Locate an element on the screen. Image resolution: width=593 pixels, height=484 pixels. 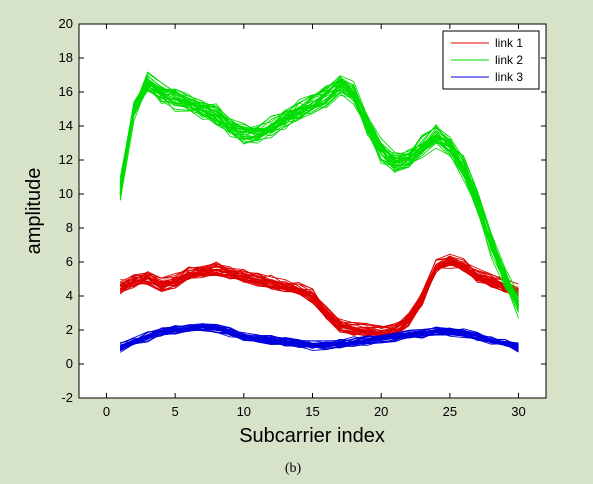
x-axis-label: Subcarrier index is located at coordinates (312, 436).